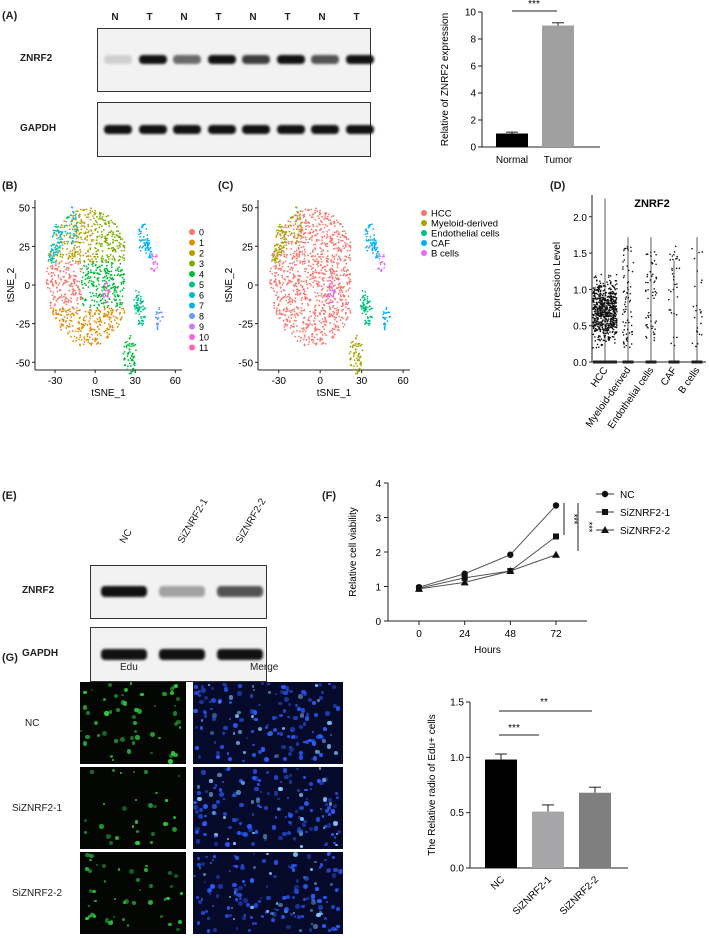 This screenshot has height=938, width=709. I want to click on y-tick-label: 6, so click(473, 67).